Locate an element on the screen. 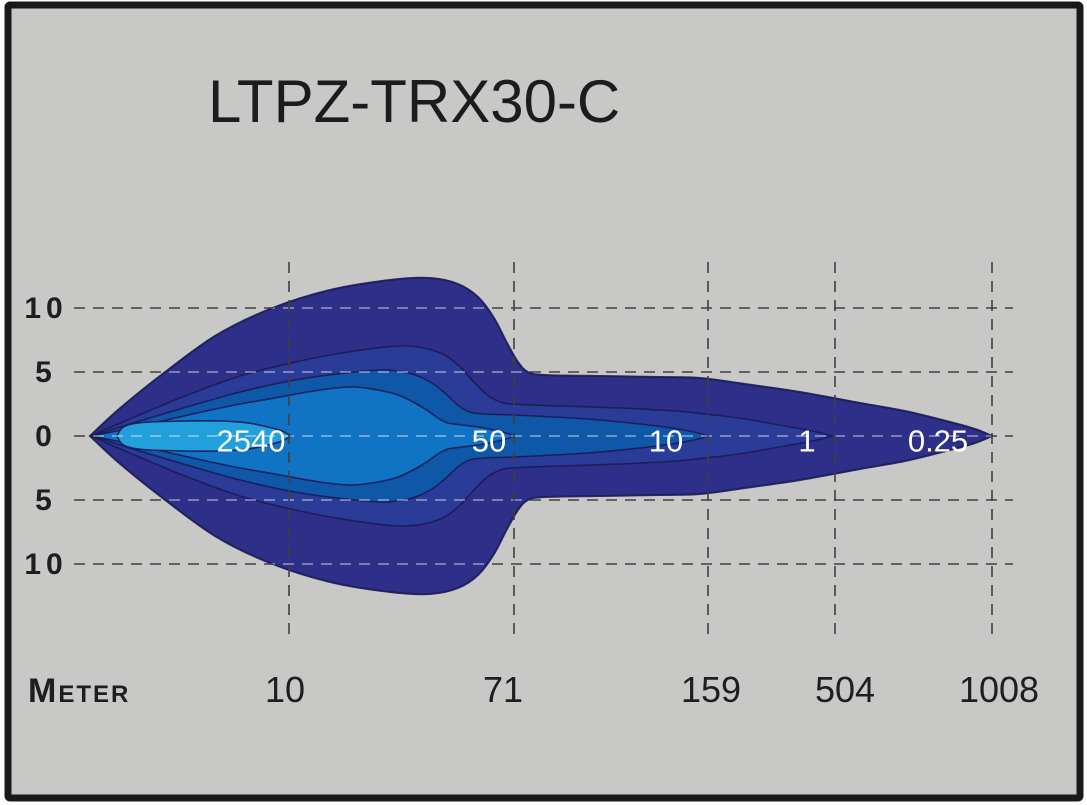 This screenshot has width=1087, height=805. x-tick-label: 1008 is located at coordinates (999, 689).